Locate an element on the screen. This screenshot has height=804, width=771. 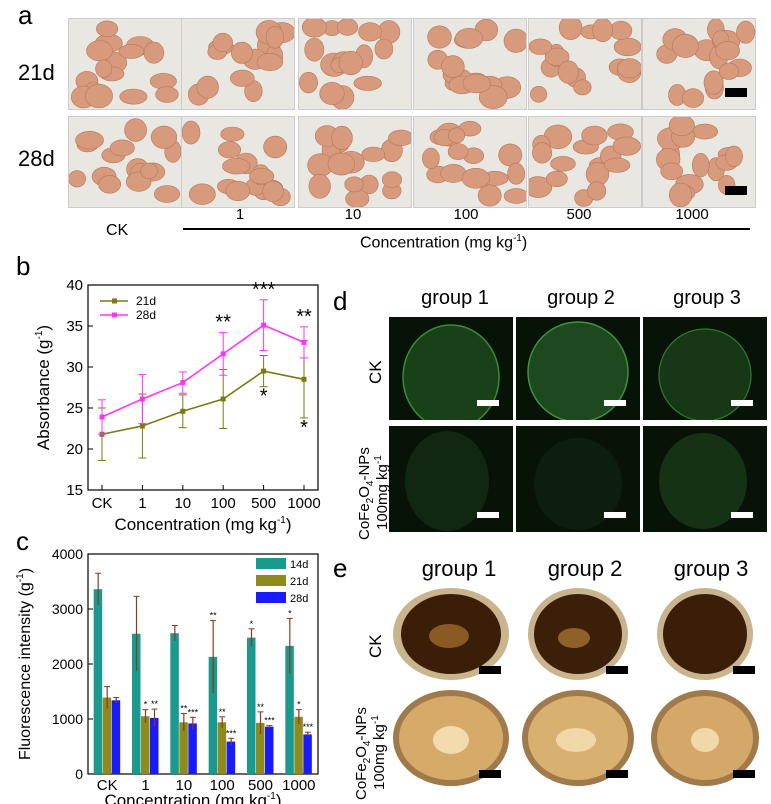
legend-label: 21d is located at coordinates (299, 582).